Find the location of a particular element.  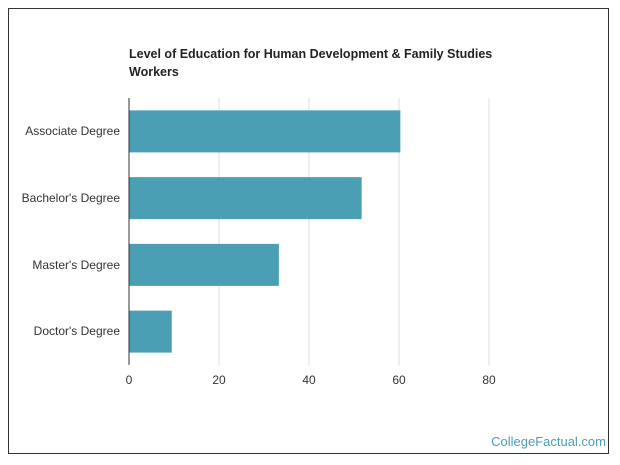

category-label: Bachelor's Degree is located at coordinates (70, 198).